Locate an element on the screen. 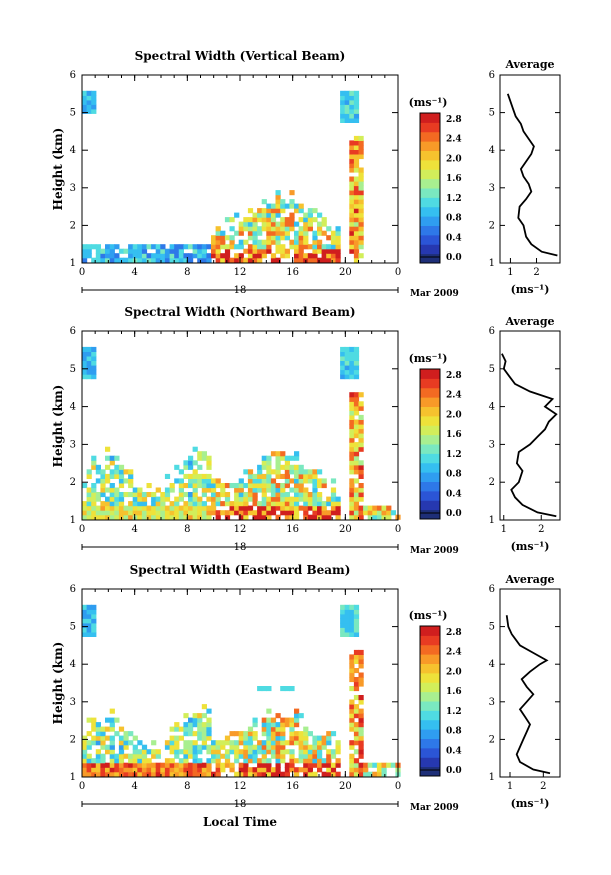  average-y-tick-label: 4 is located at coordinates (492, 150).